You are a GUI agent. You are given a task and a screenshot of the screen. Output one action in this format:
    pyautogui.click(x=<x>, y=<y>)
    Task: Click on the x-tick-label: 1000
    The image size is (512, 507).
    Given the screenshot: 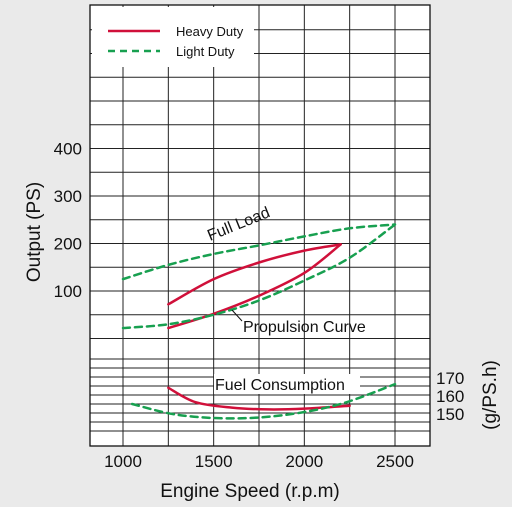 What is the action you would take?
    pyautogui.click(x=123, y=461)
    